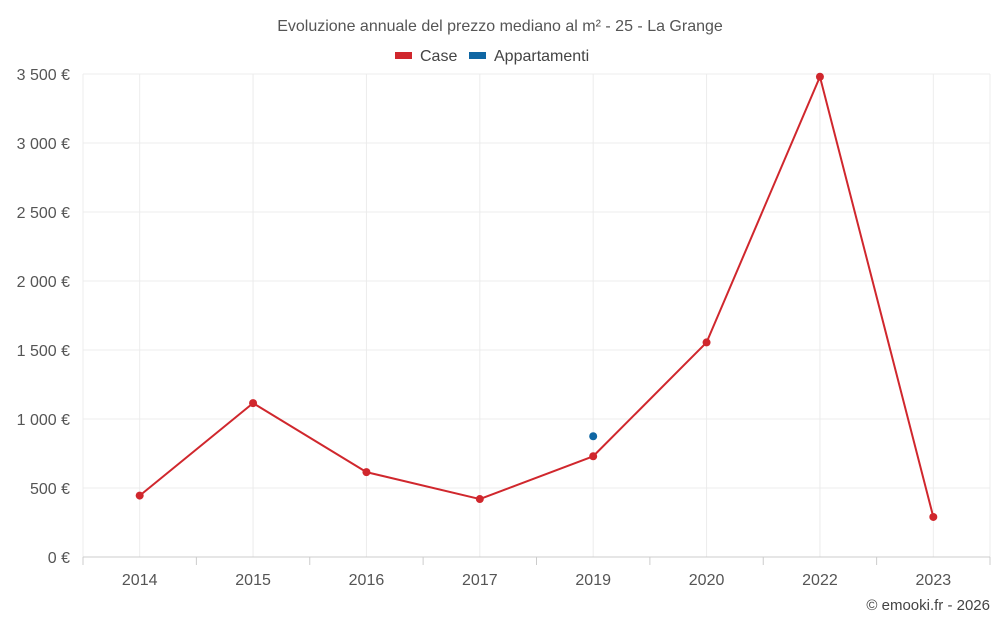 This screenshot has height=625, width=1000. What do you see at coordinates (140, 580) in the screenshot?
I see `x-tick-label: 2014` at bounding box center [140, 580].